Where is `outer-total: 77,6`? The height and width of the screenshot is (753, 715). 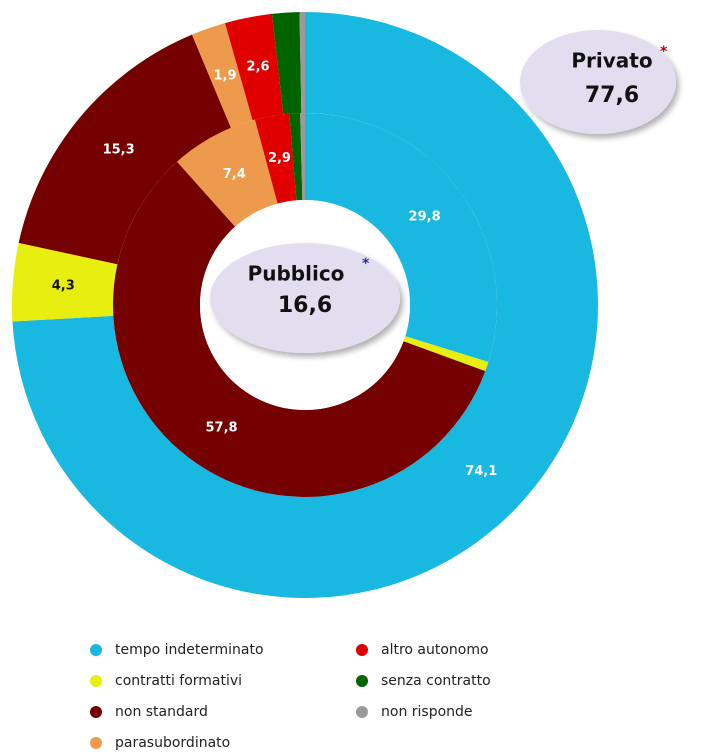 outer-total: 77,6 is located at coordinates (612, 95).